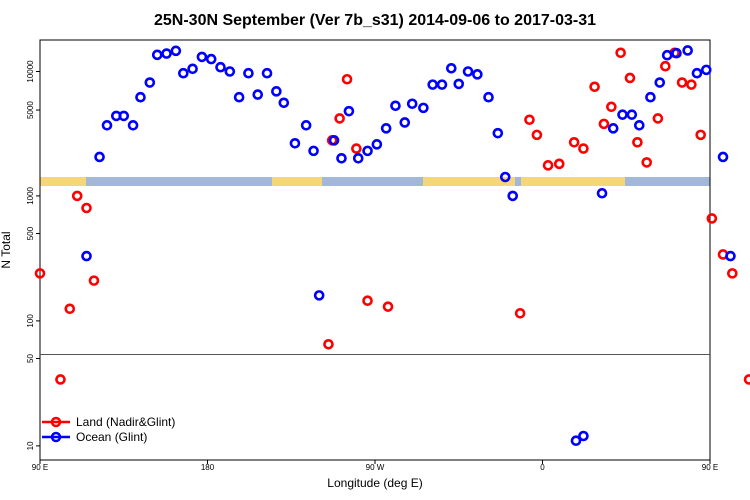 This screenshot has height=500, width=750. What do you see at coordinates (375, 181) in the screenshot?
I see `ocean-strip` at bounding box center [375, 181].